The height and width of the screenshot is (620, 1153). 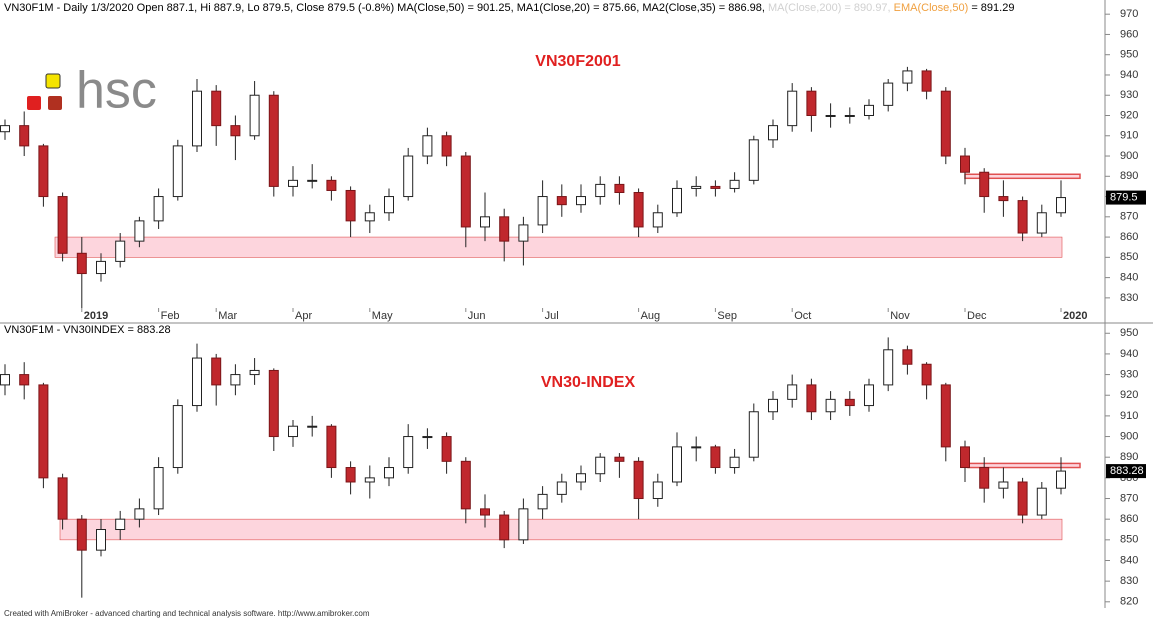 What do you see at coordinates (1129, 95) in the screenshot?
I see `y-tick-label: 930` at bounding box center [1129, 95].